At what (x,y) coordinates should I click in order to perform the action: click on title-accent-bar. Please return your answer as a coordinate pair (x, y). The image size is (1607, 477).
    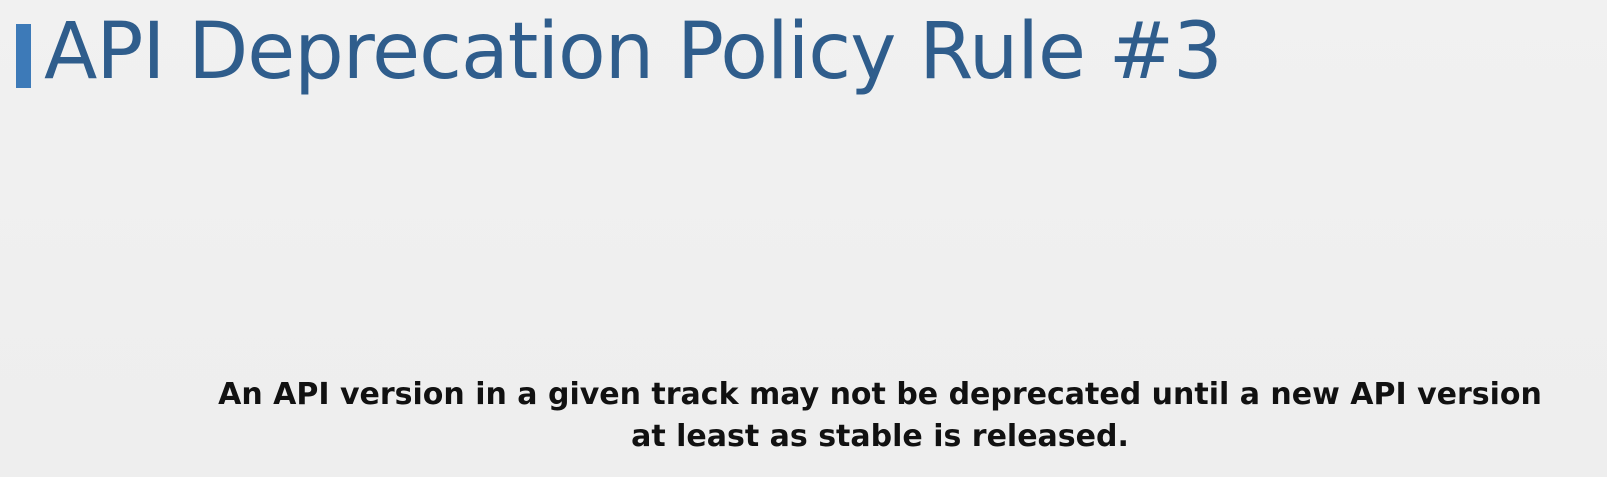
    Looking at the image, I should click on (23, 56).